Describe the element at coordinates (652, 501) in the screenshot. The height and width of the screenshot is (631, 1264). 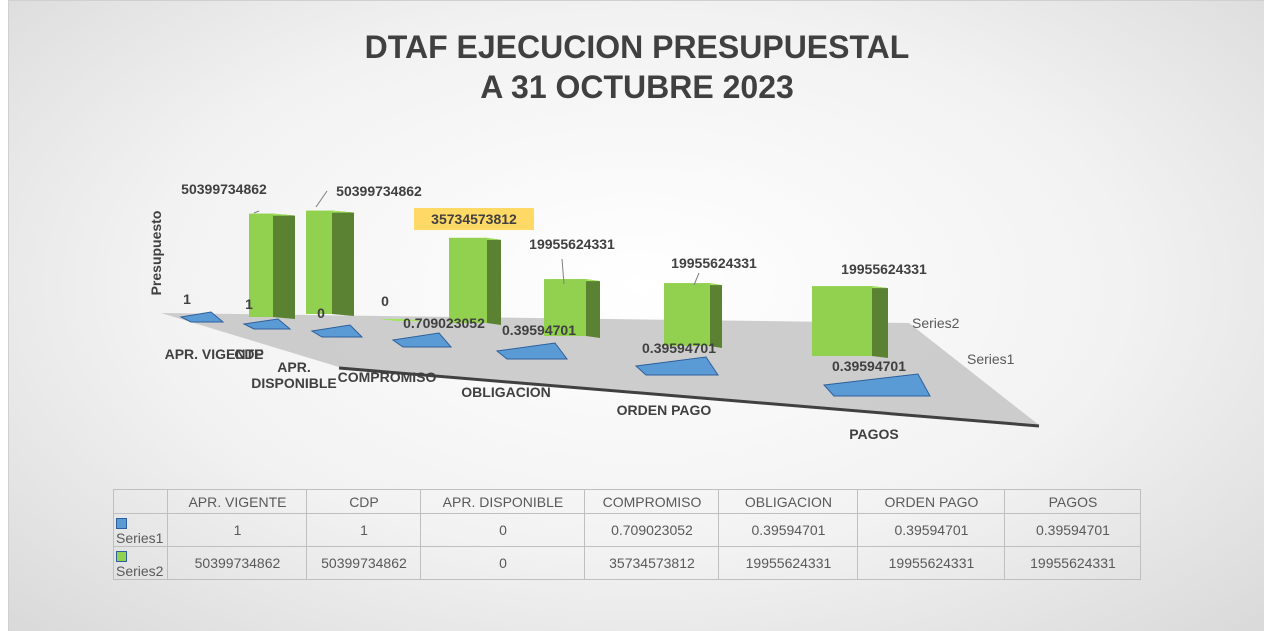
I see `table-header-cell: COMPROMISO` at that location.